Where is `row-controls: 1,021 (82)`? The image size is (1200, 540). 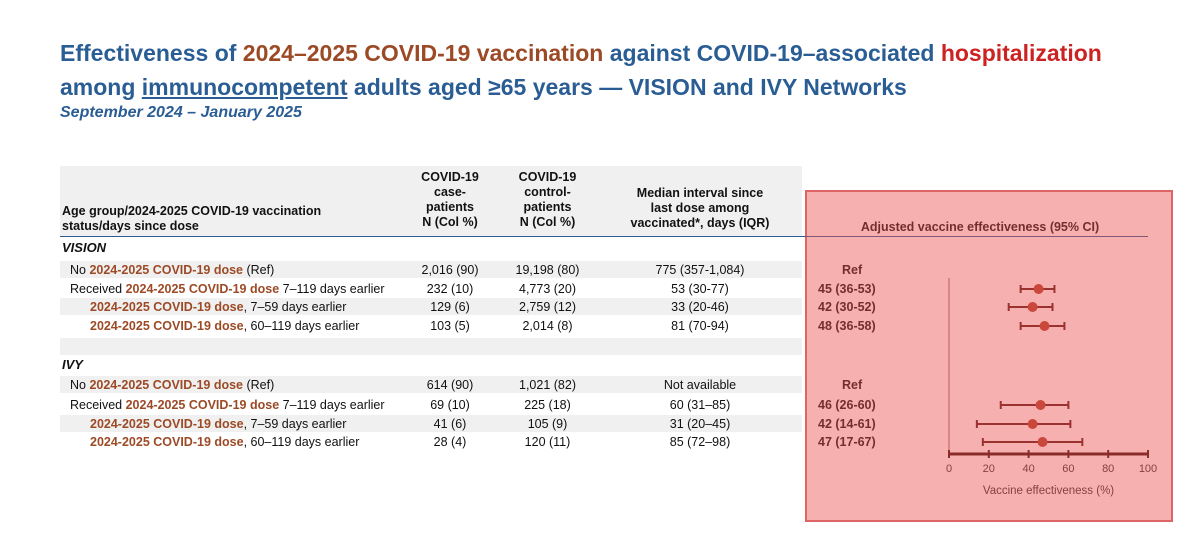
row-controls: 1,021 (82) is located at coordinates (547, 385).